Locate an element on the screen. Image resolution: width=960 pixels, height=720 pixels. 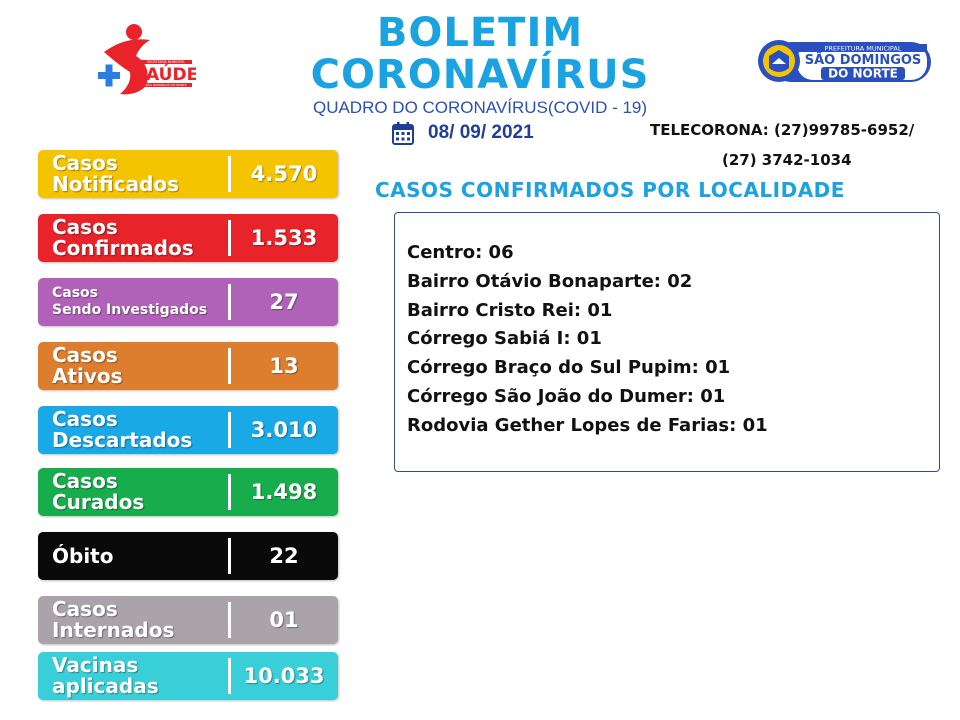
saude-logo-text: SAÚDE is located at coordinates (165, 74).